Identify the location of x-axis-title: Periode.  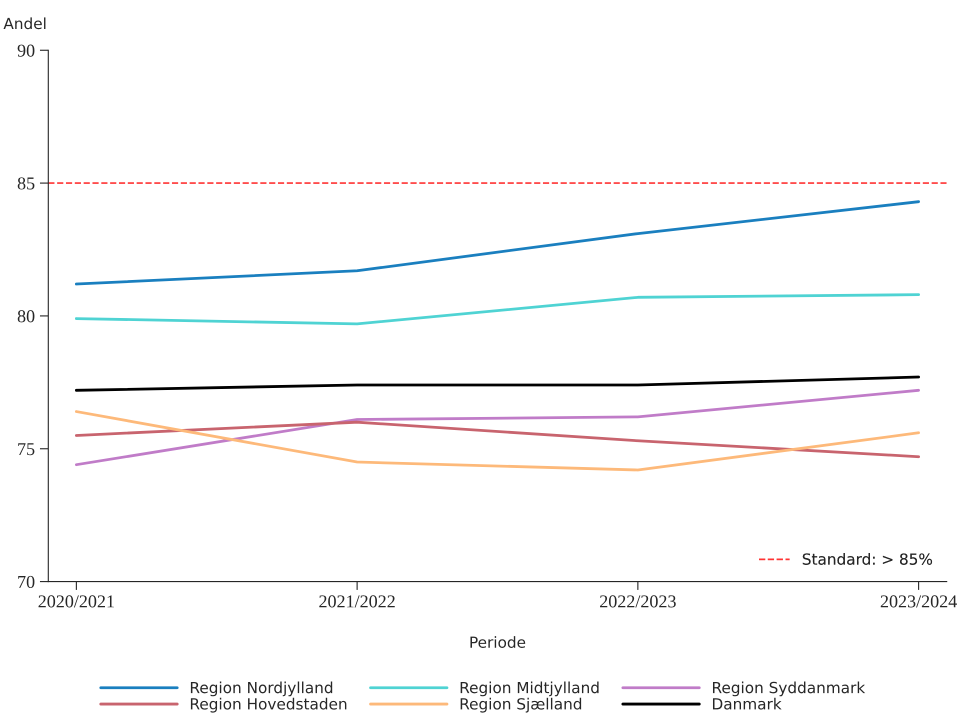
(498, 642).